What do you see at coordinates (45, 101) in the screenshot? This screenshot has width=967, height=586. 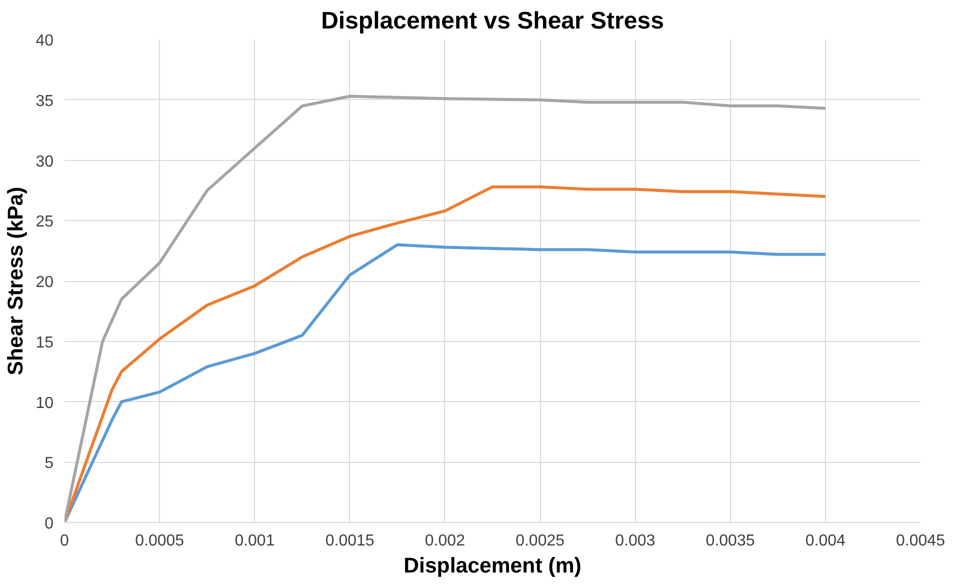 I see `y-tick-label: 35` at bounding box center [45, 101].